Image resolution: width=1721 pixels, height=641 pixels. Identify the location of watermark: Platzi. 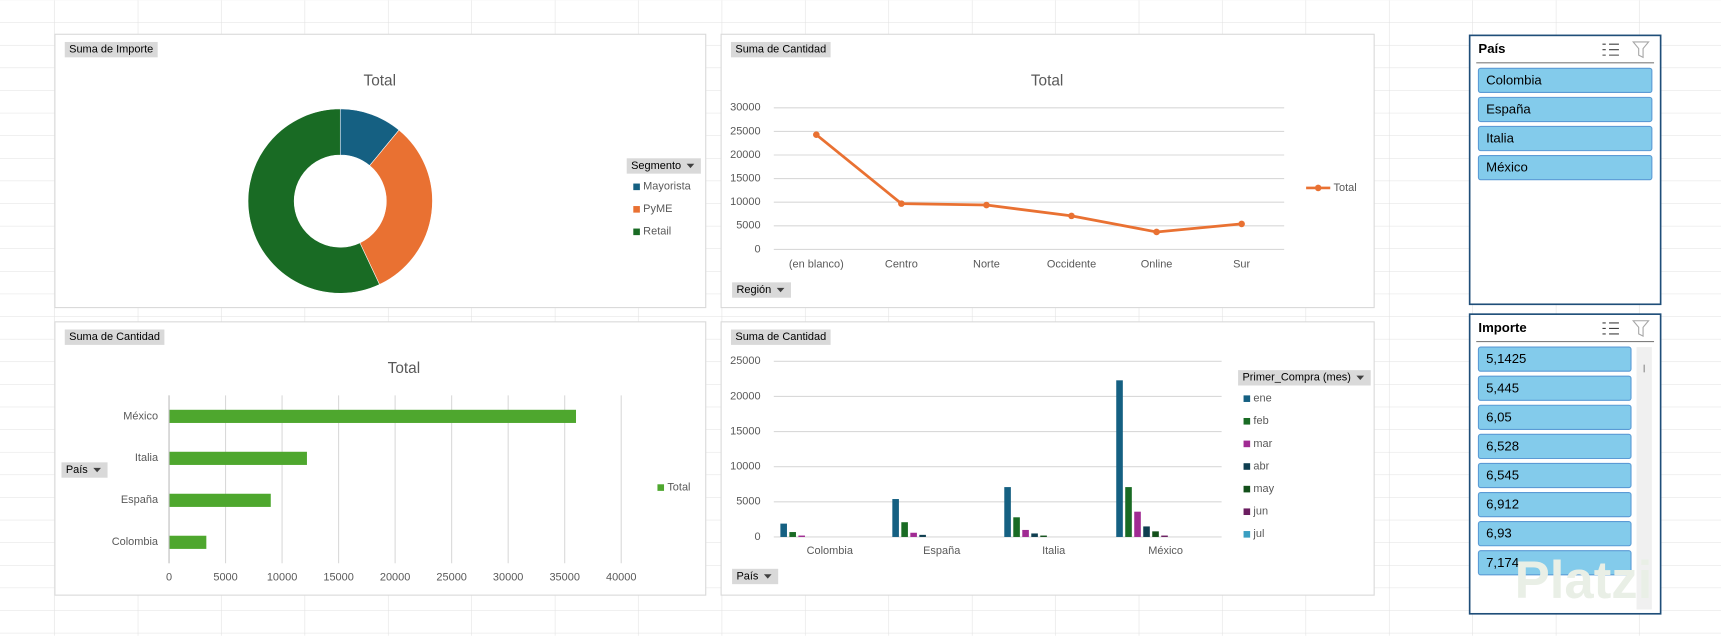
(1584, 580).